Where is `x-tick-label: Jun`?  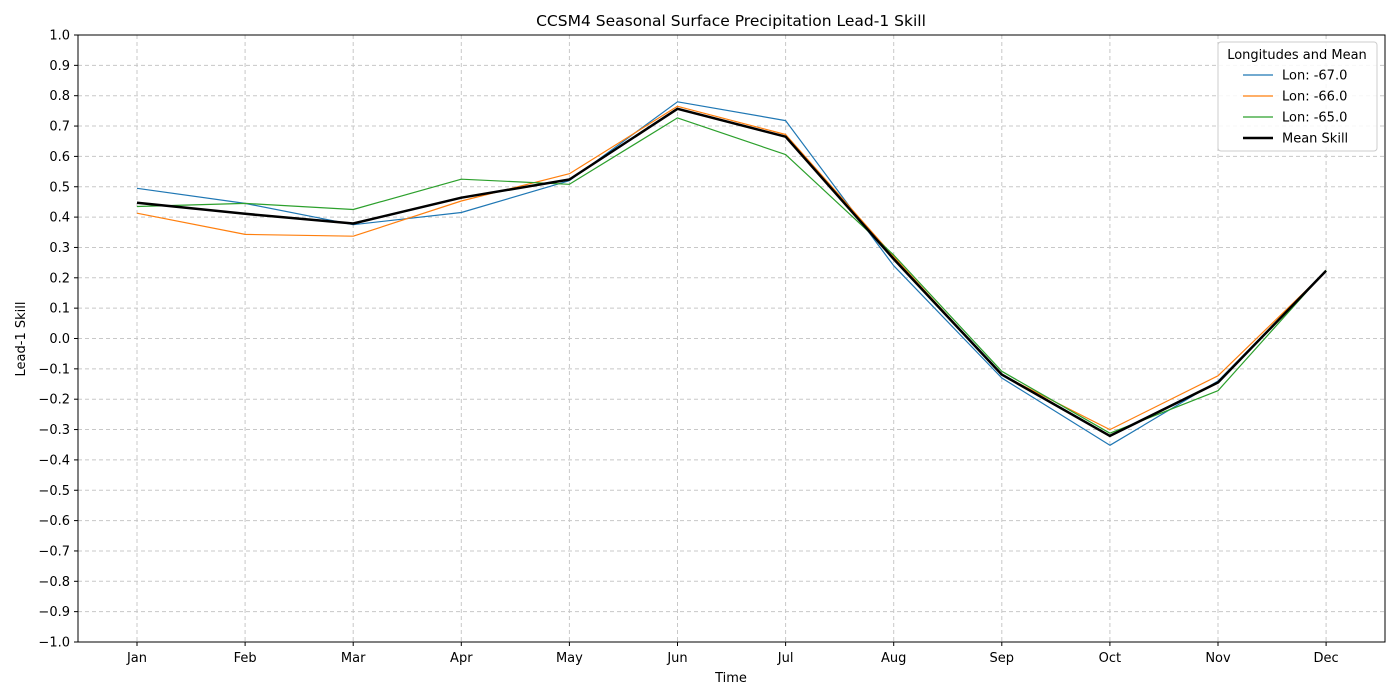 x-tick-label: Jun is located at coordinates (676, 658).